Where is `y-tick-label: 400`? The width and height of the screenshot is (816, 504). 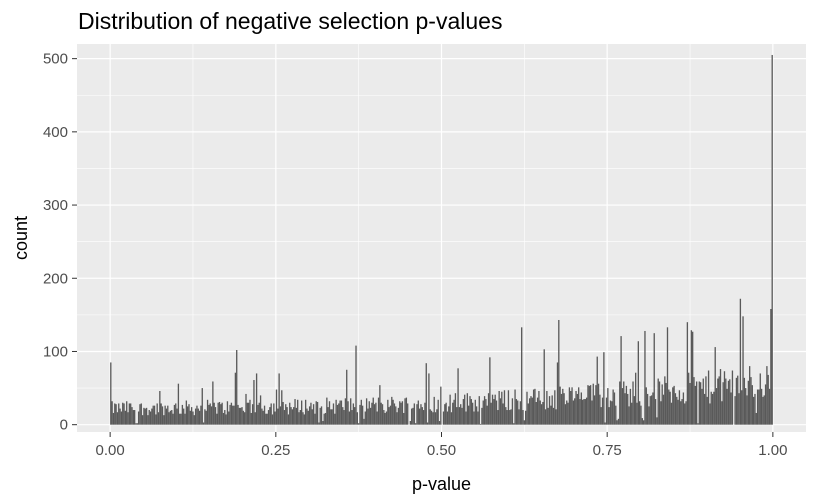
y-tick-label: 400 is located at coordinates (55, 132).